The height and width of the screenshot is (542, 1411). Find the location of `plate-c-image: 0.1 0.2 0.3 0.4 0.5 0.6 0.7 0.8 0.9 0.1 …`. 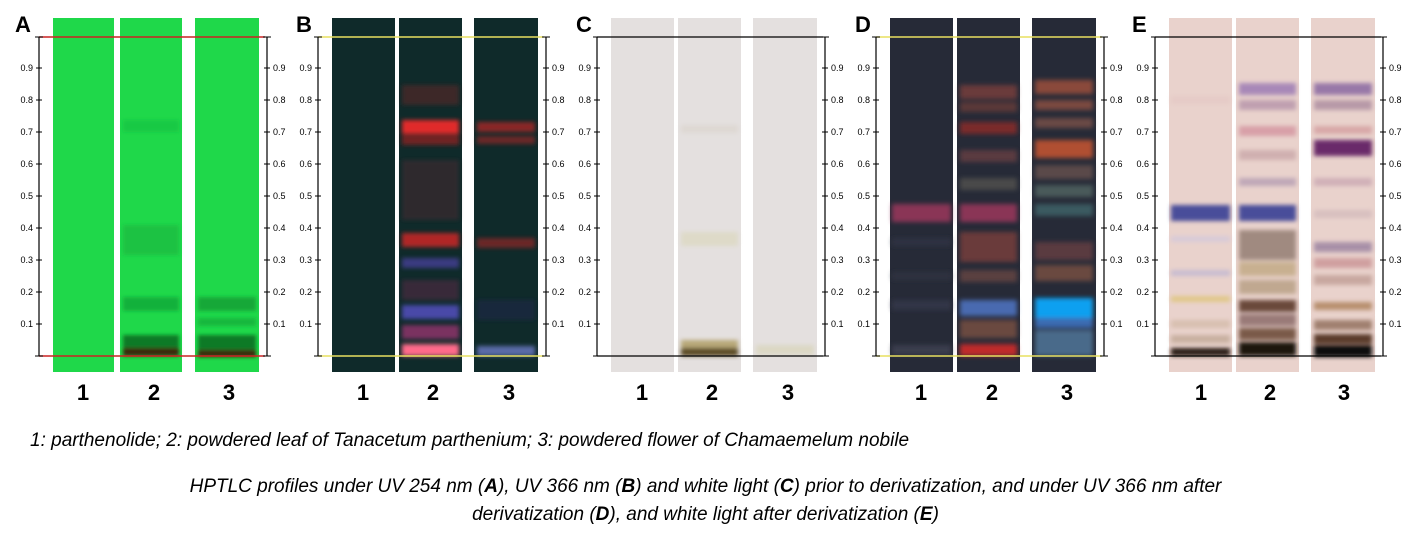

plate-c-image: 0.1 0.2 0.3 0.4 0.5 0.6 0.7 0.8 0.9 0.1 … is located at coordinates (711, 195).